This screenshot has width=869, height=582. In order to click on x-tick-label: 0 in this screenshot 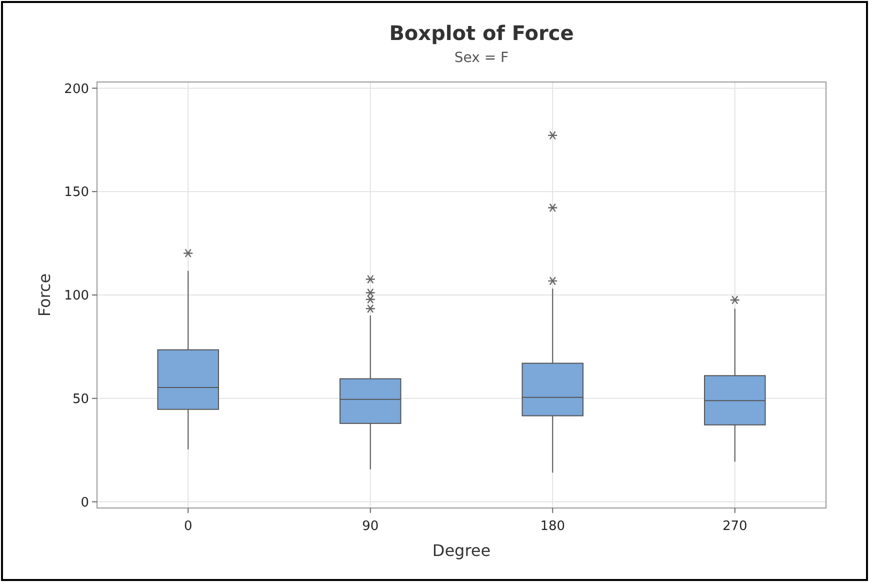, I will do `click(188, 526)`.